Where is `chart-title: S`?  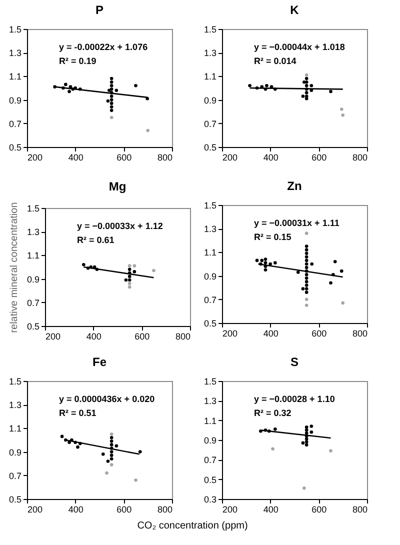
chart-title: S is located at coordinates (294, 362).